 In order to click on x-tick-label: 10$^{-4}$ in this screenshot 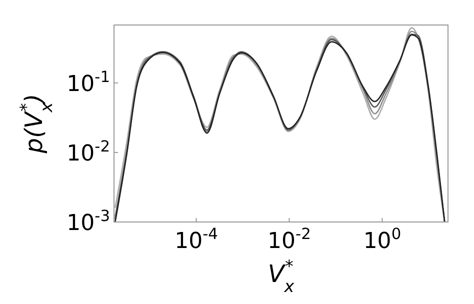, I will do `click(196, 239)`.